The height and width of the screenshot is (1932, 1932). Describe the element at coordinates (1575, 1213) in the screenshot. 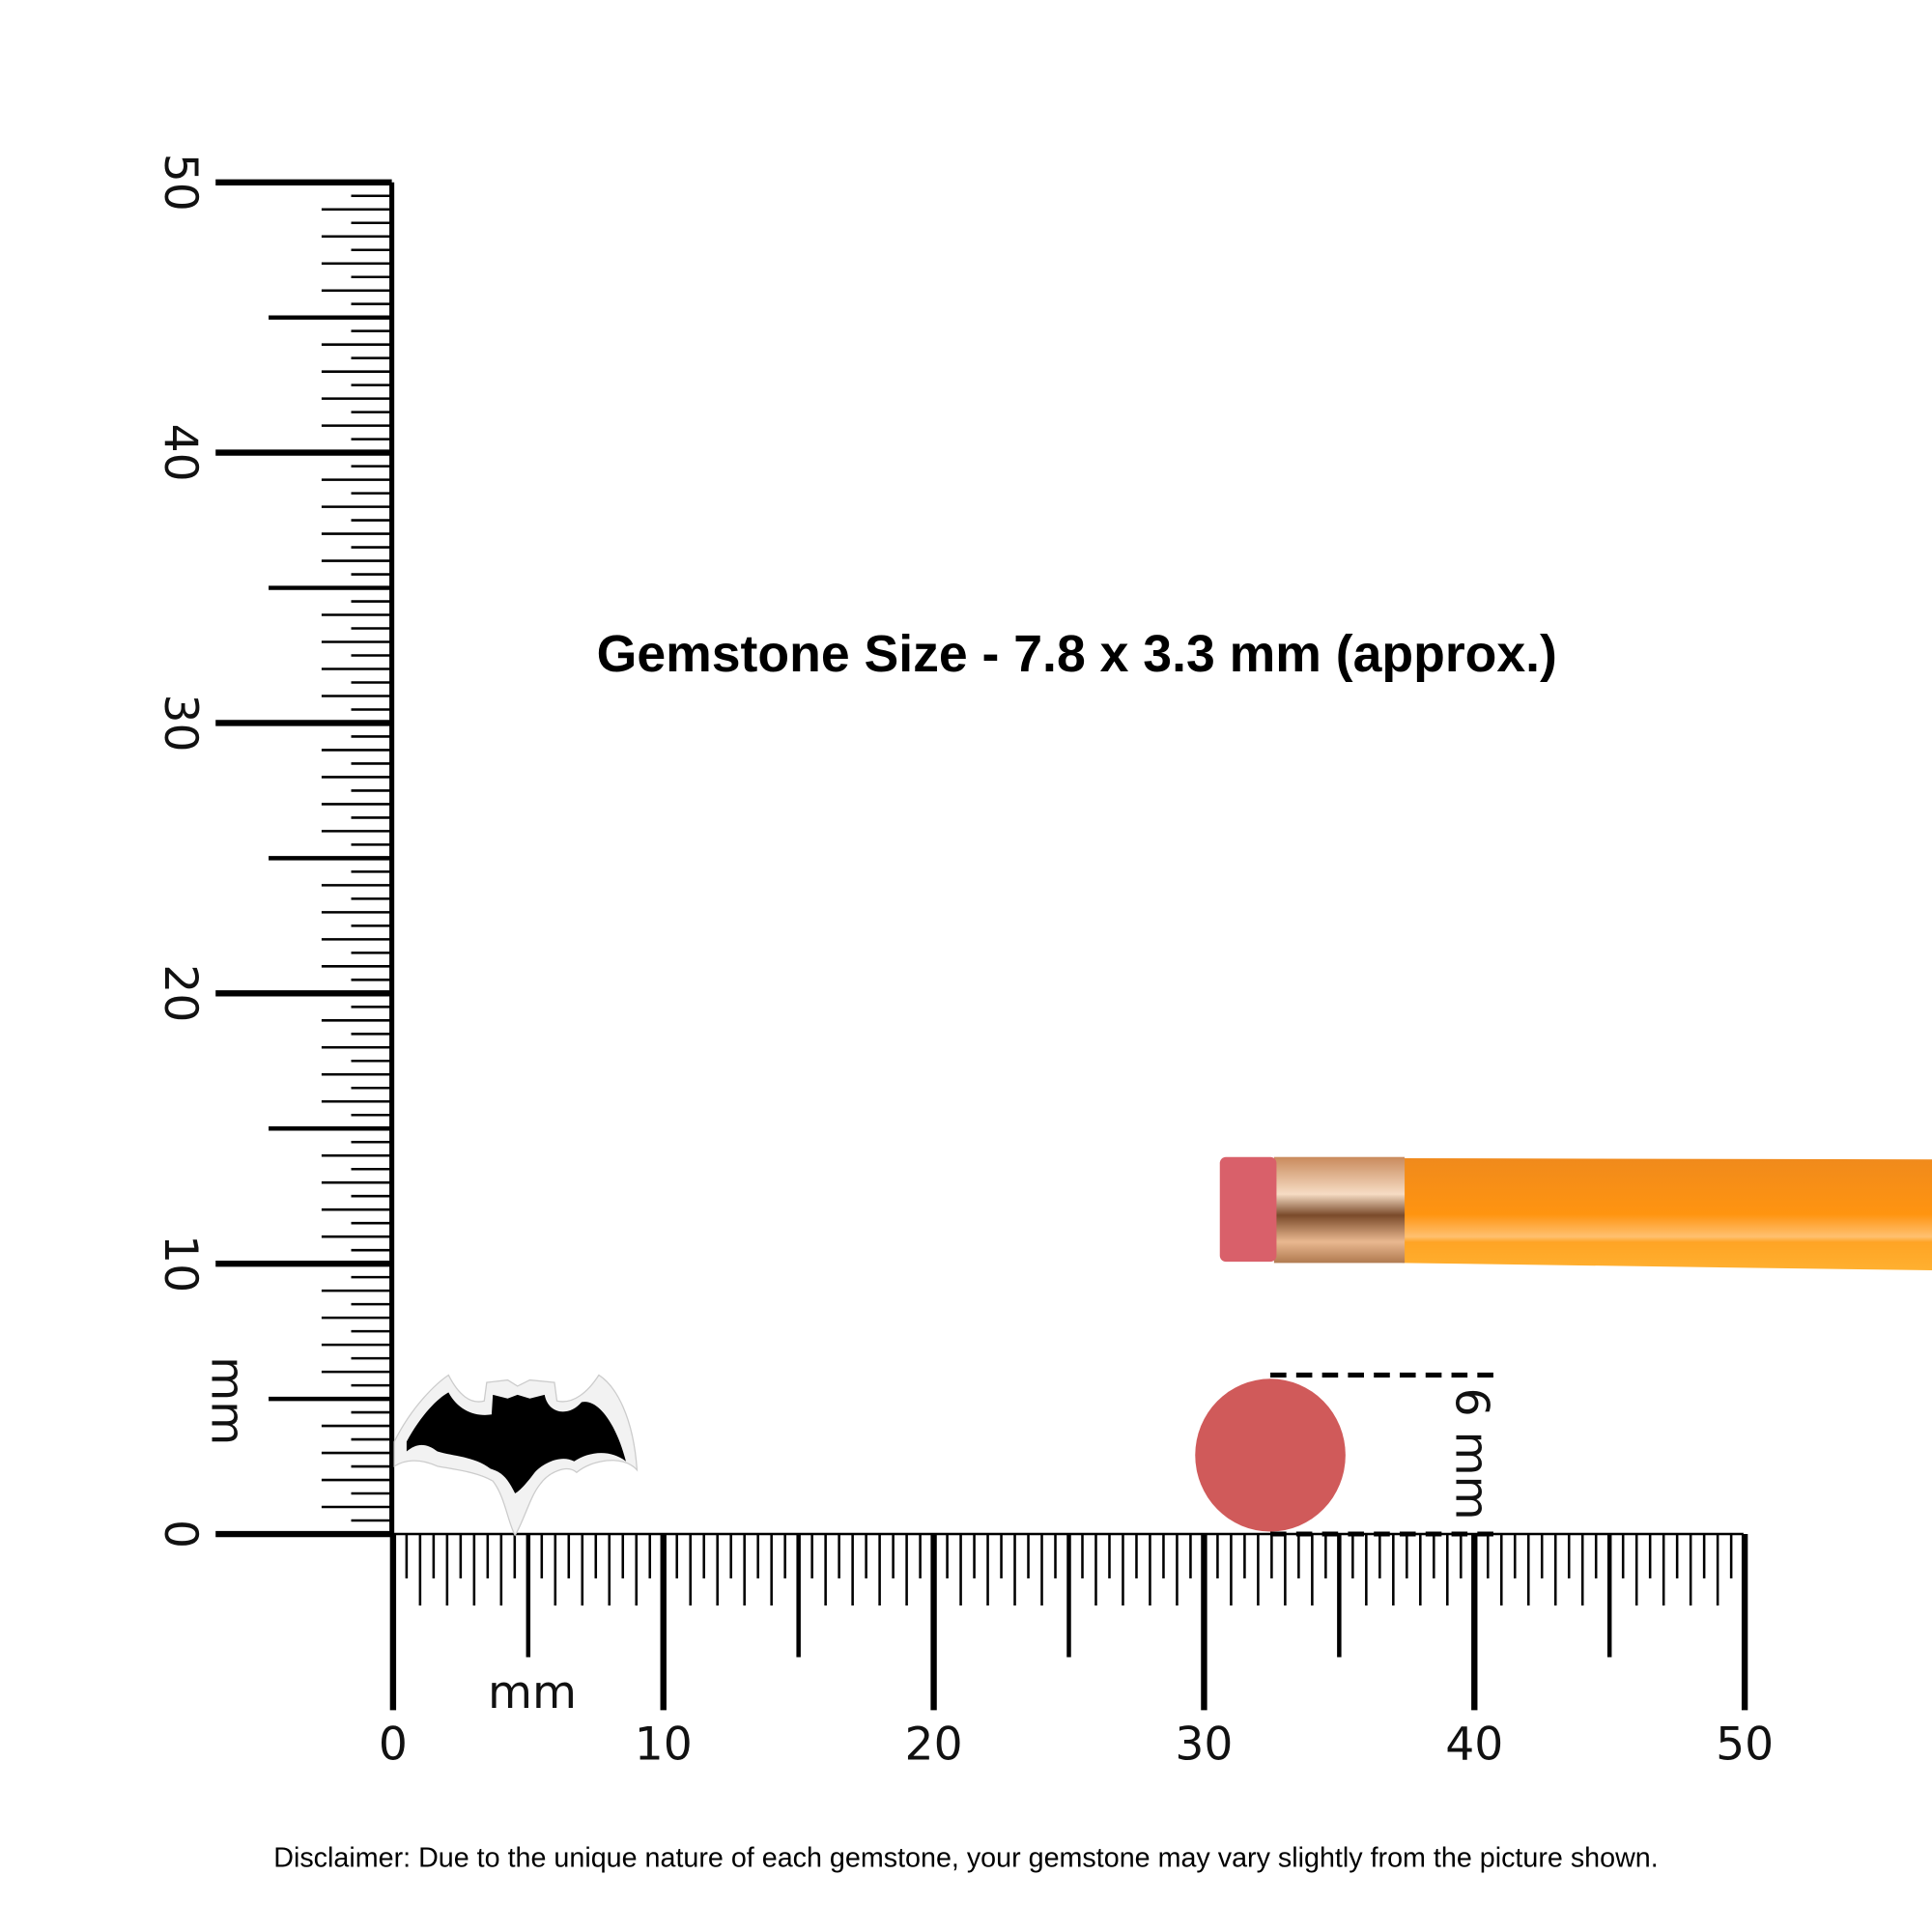

I see `pencil-image` at that location.